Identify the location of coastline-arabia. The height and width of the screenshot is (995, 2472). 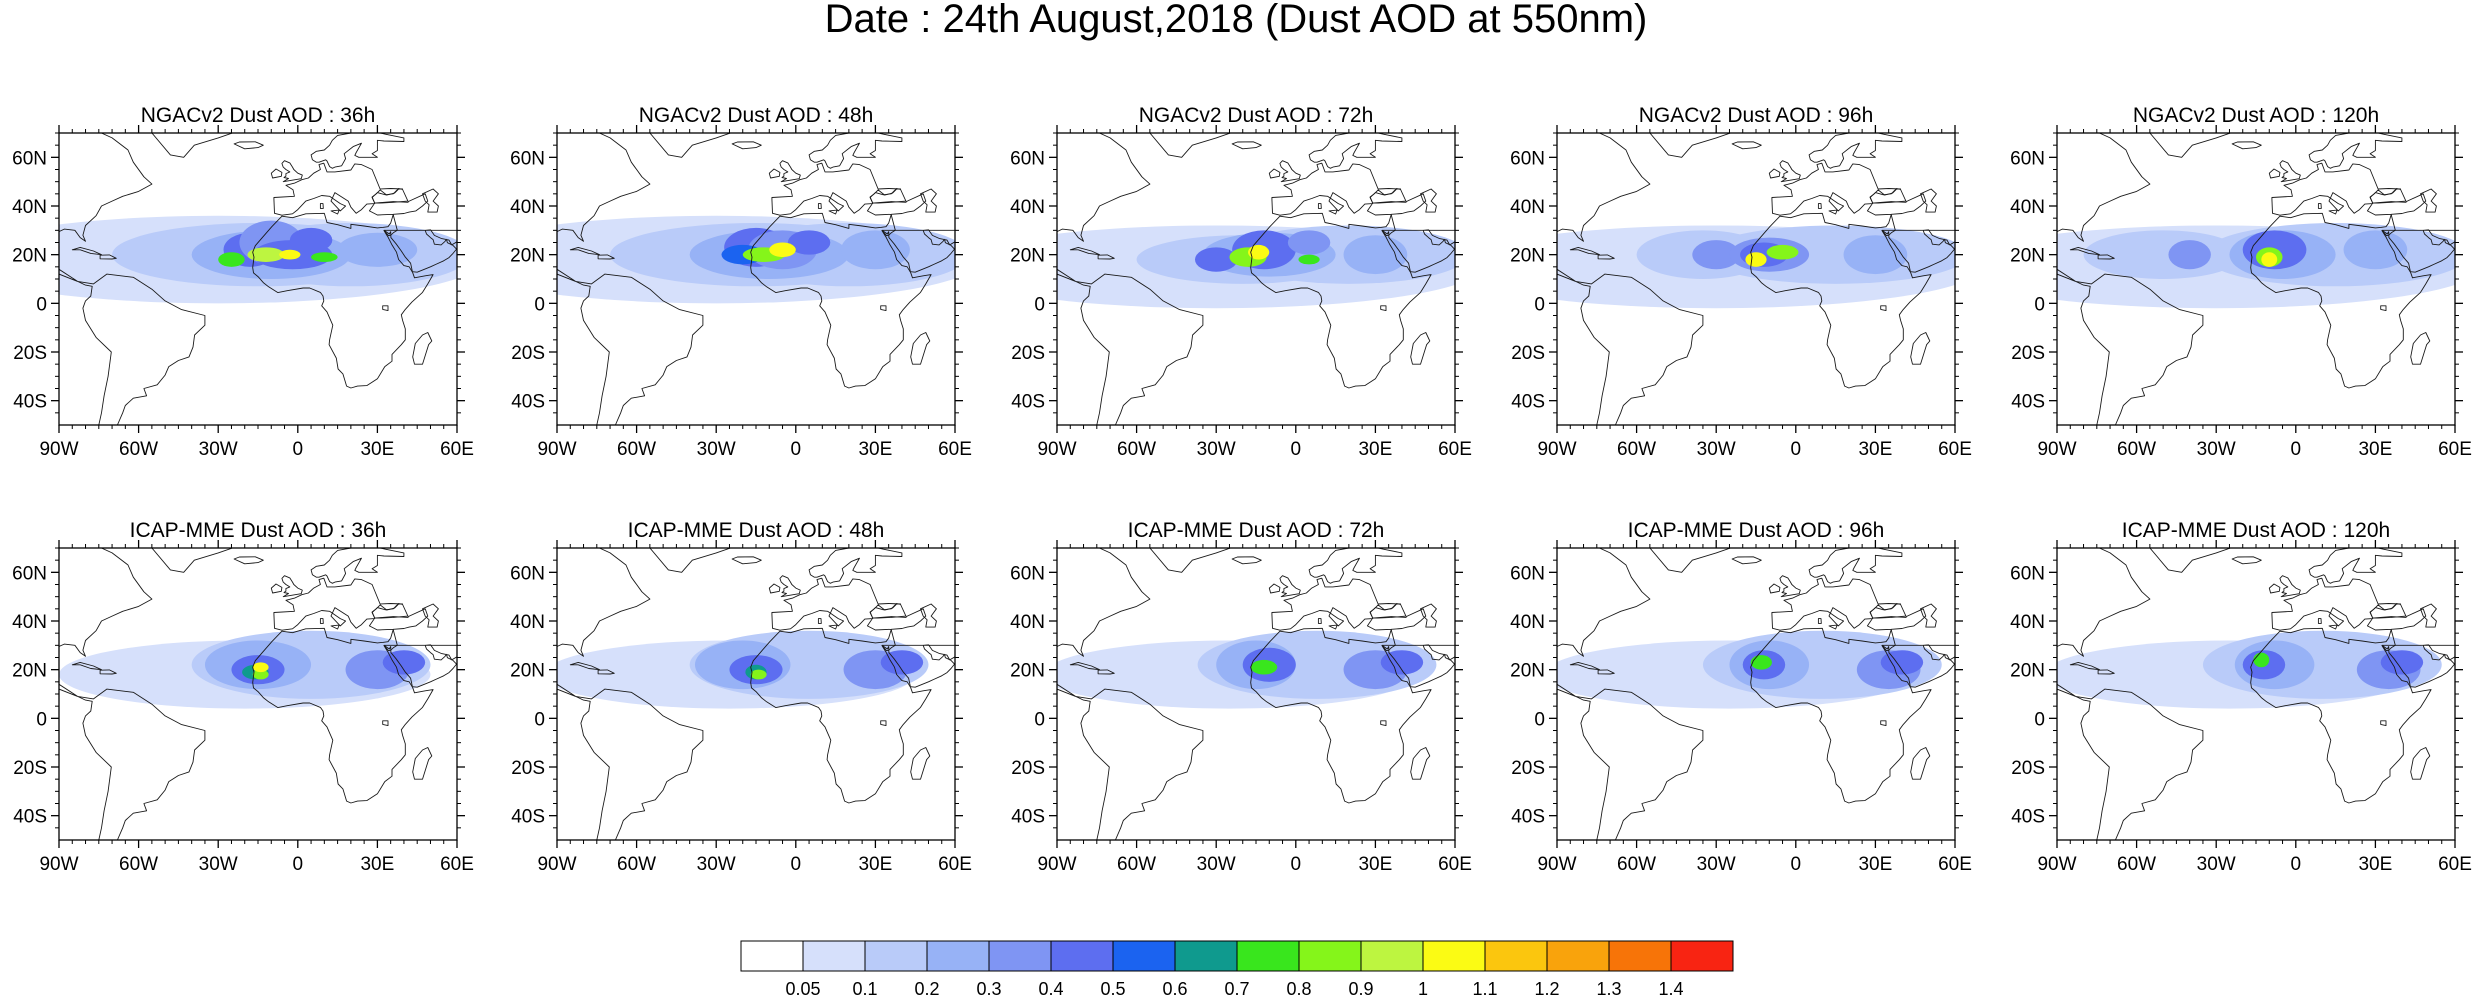
(918, 251).